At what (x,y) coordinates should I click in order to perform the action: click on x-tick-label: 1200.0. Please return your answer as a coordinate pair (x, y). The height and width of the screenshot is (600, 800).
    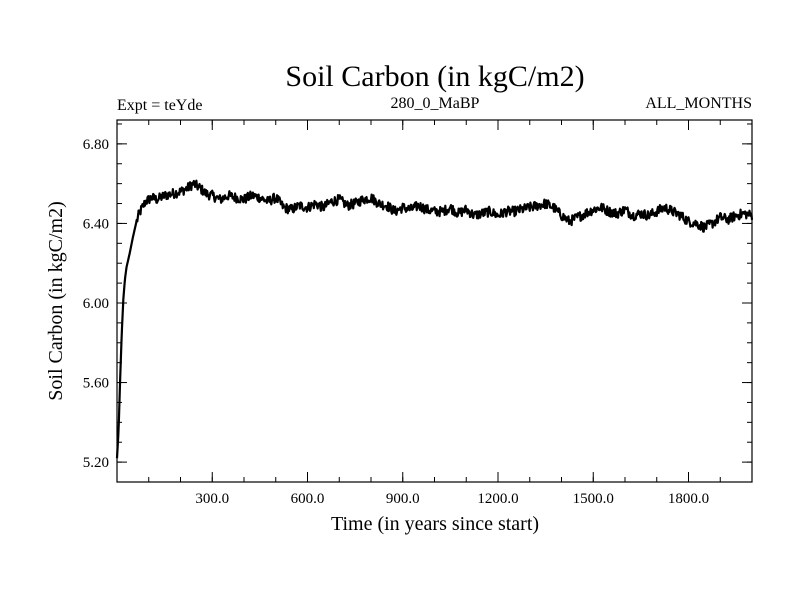
    Looking at the image, I should click on (497, 499).